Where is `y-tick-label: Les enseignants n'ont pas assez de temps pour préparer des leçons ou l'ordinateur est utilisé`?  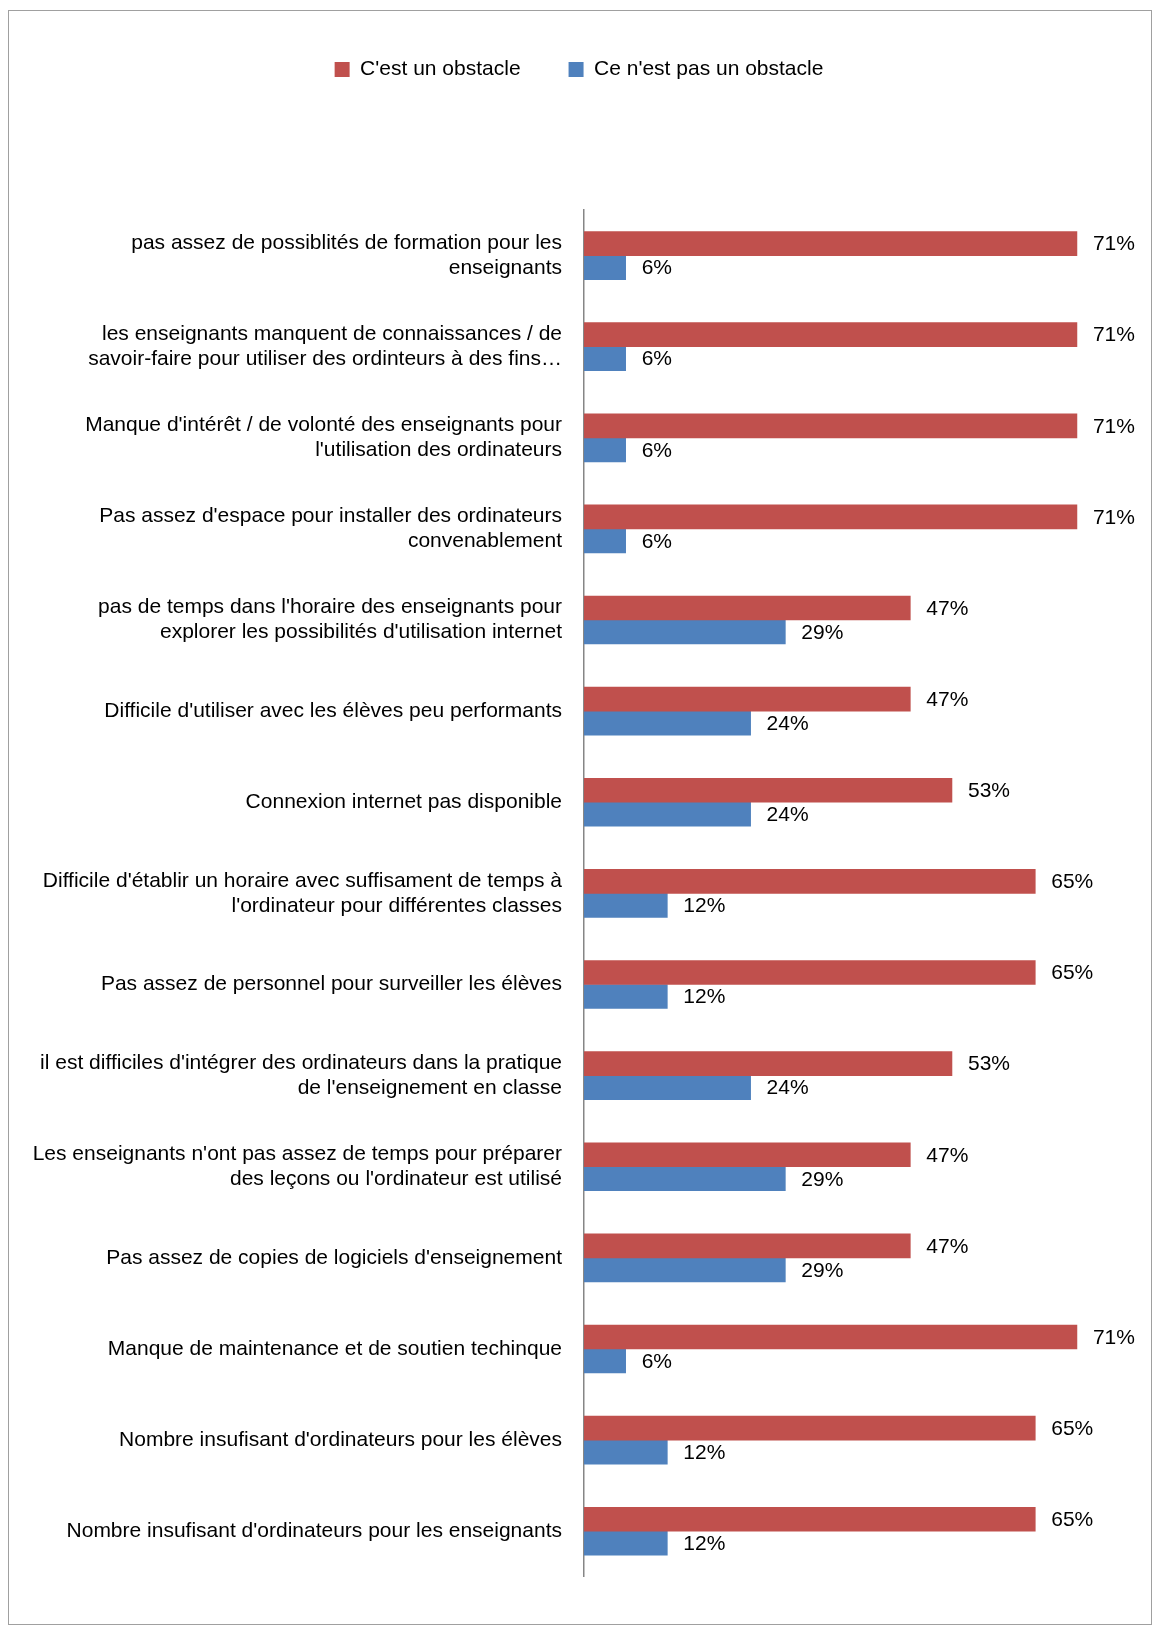
y-tick-label: Les enseignants n'ont pas assez de temps pour préparer des leçons ou l'ordinateur est utilisé is located at coordinates (297, 1165).